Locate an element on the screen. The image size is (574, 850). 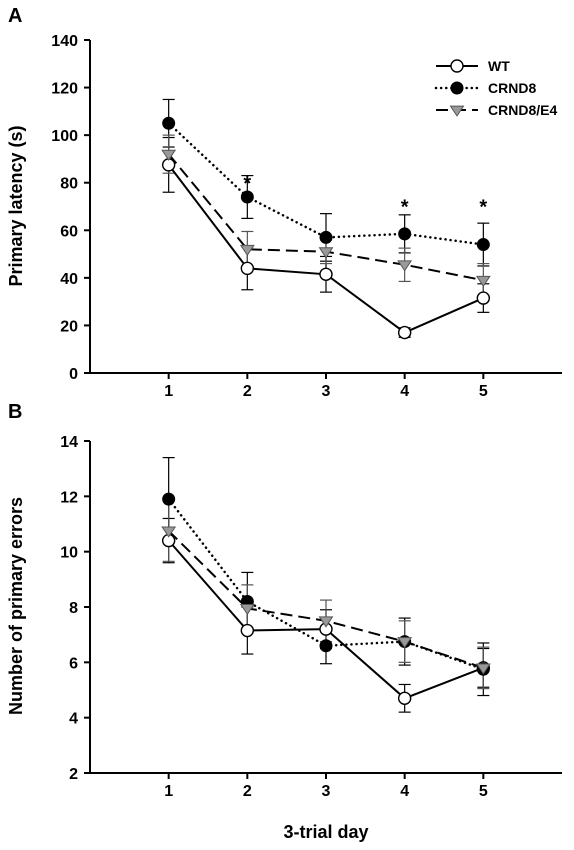
y-tick-label: 60 is located at coordinates (69, 231).